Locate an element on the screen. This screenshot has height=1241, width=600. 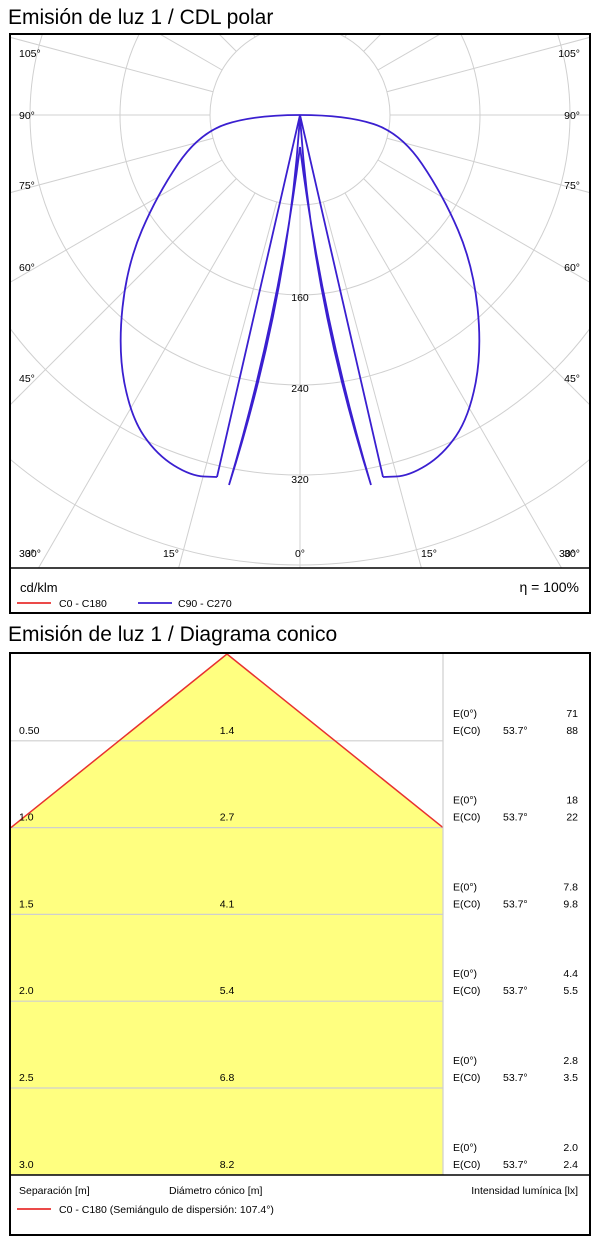
polar-angle-label-left: 75° is located at coordinates (27, 186).